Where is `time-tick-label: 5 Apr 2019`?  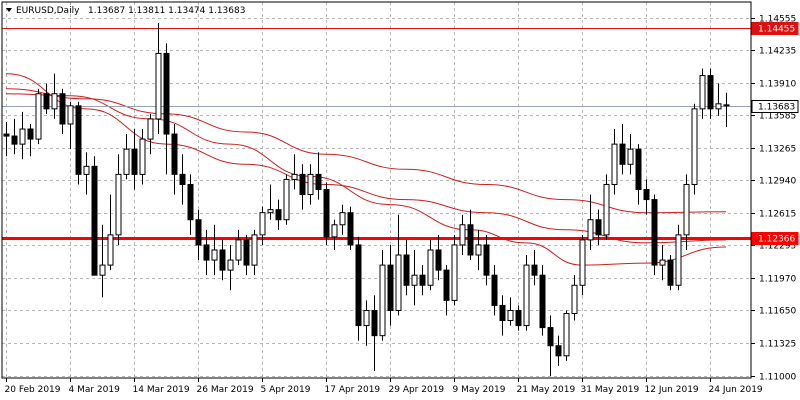
time-tick-label: 5 Apr 2019 is located at coordinates (286, 390).